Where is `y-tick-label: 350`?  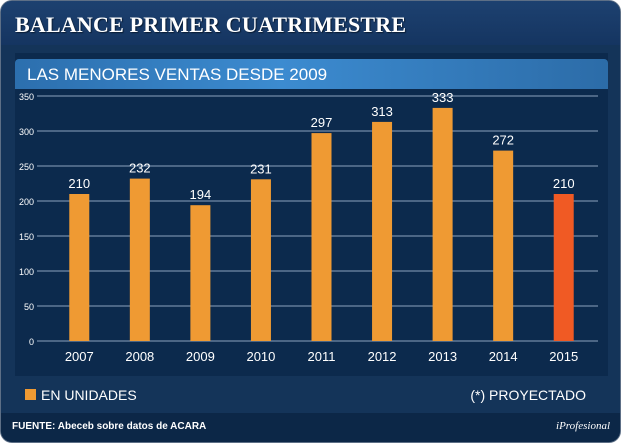
y-tick-label: 350 is located at coordinates (26, 97).